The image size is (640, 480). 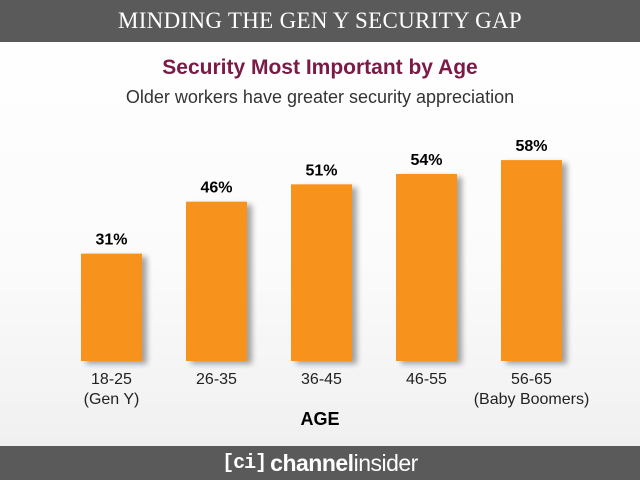 I want to click on category-sublabel: (Gen Y), so click(x=112, y=399).